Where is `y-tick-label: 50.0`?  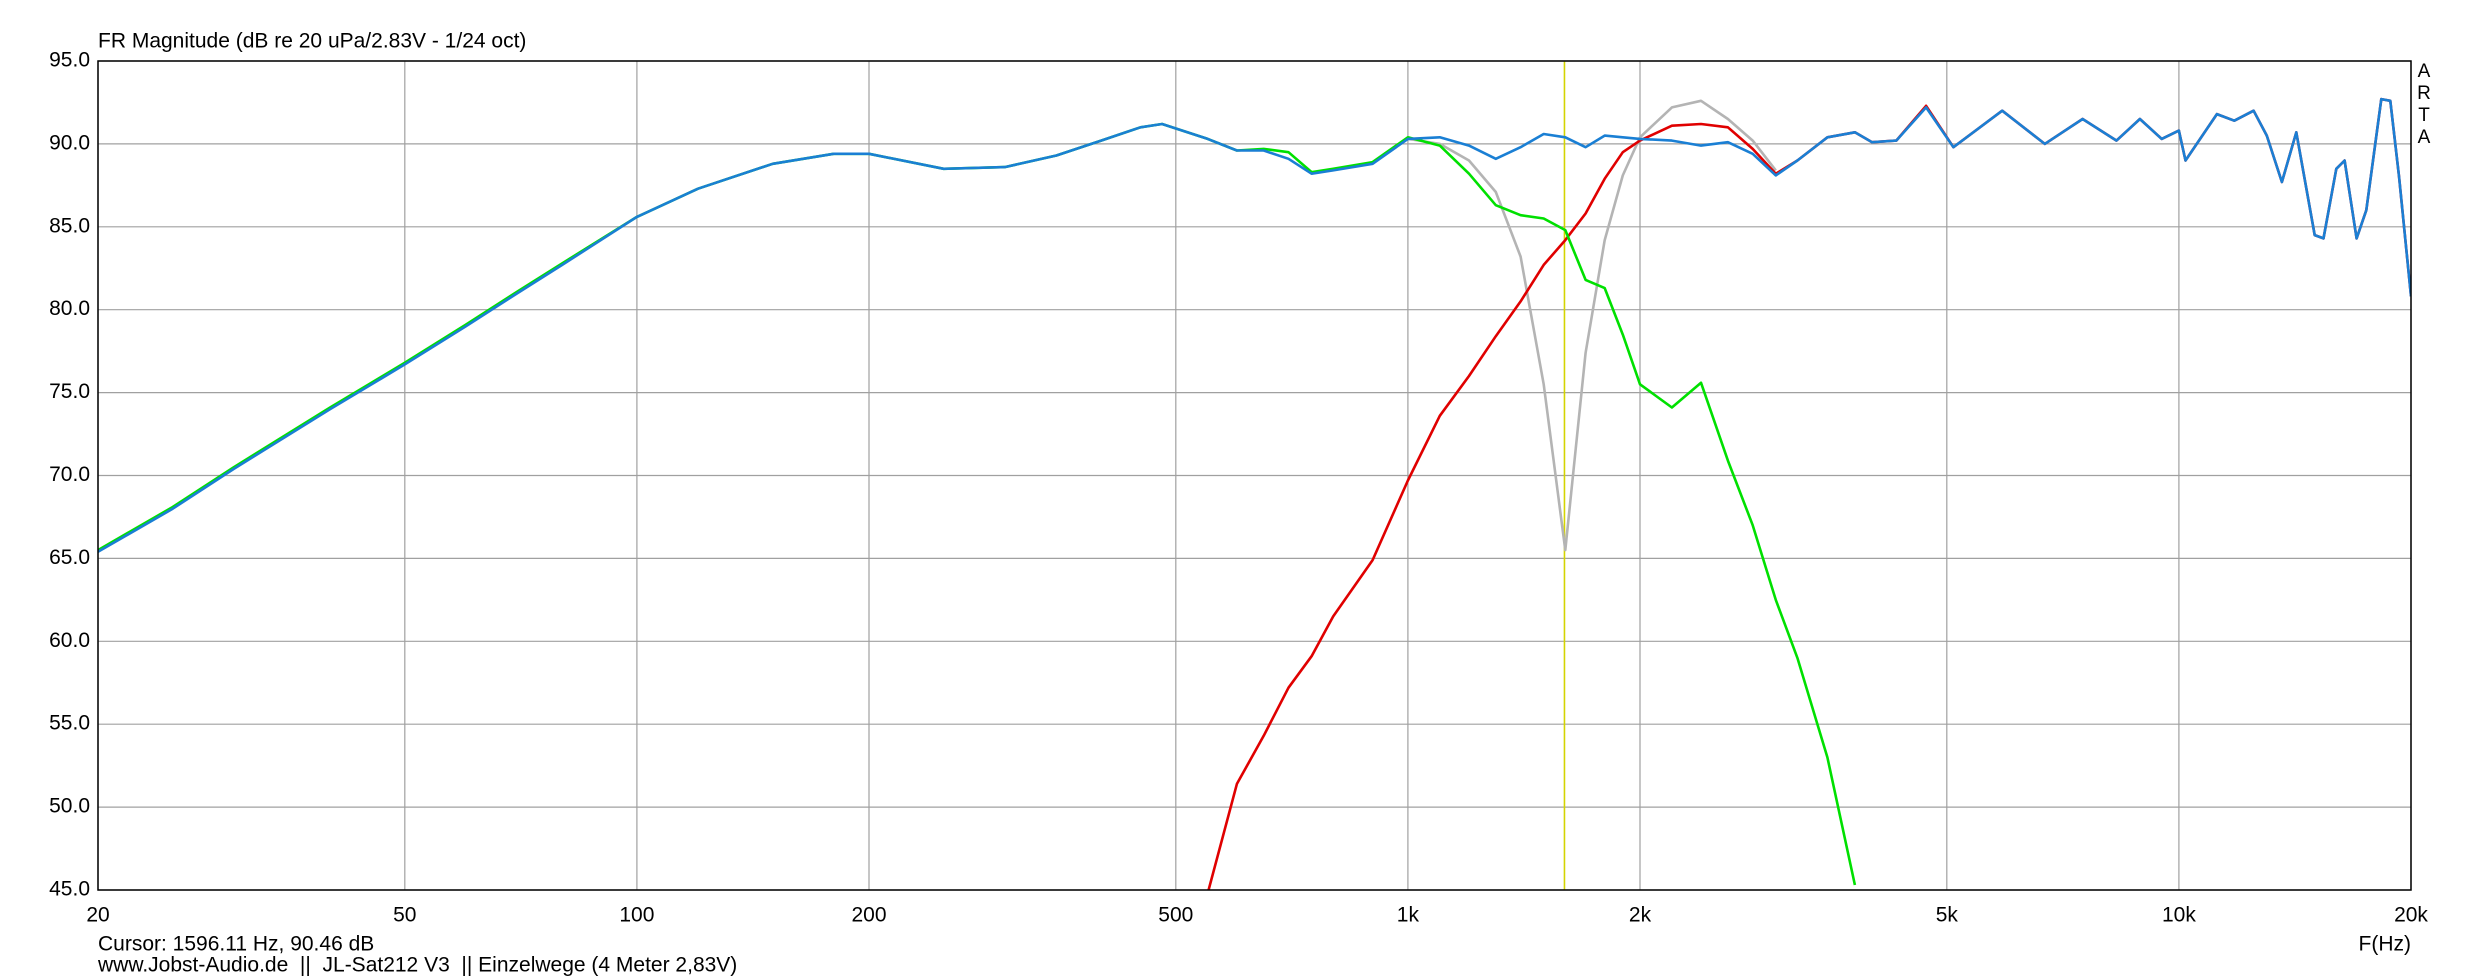 y-tick-label: 50.0 is located at coordinates (69, 806).